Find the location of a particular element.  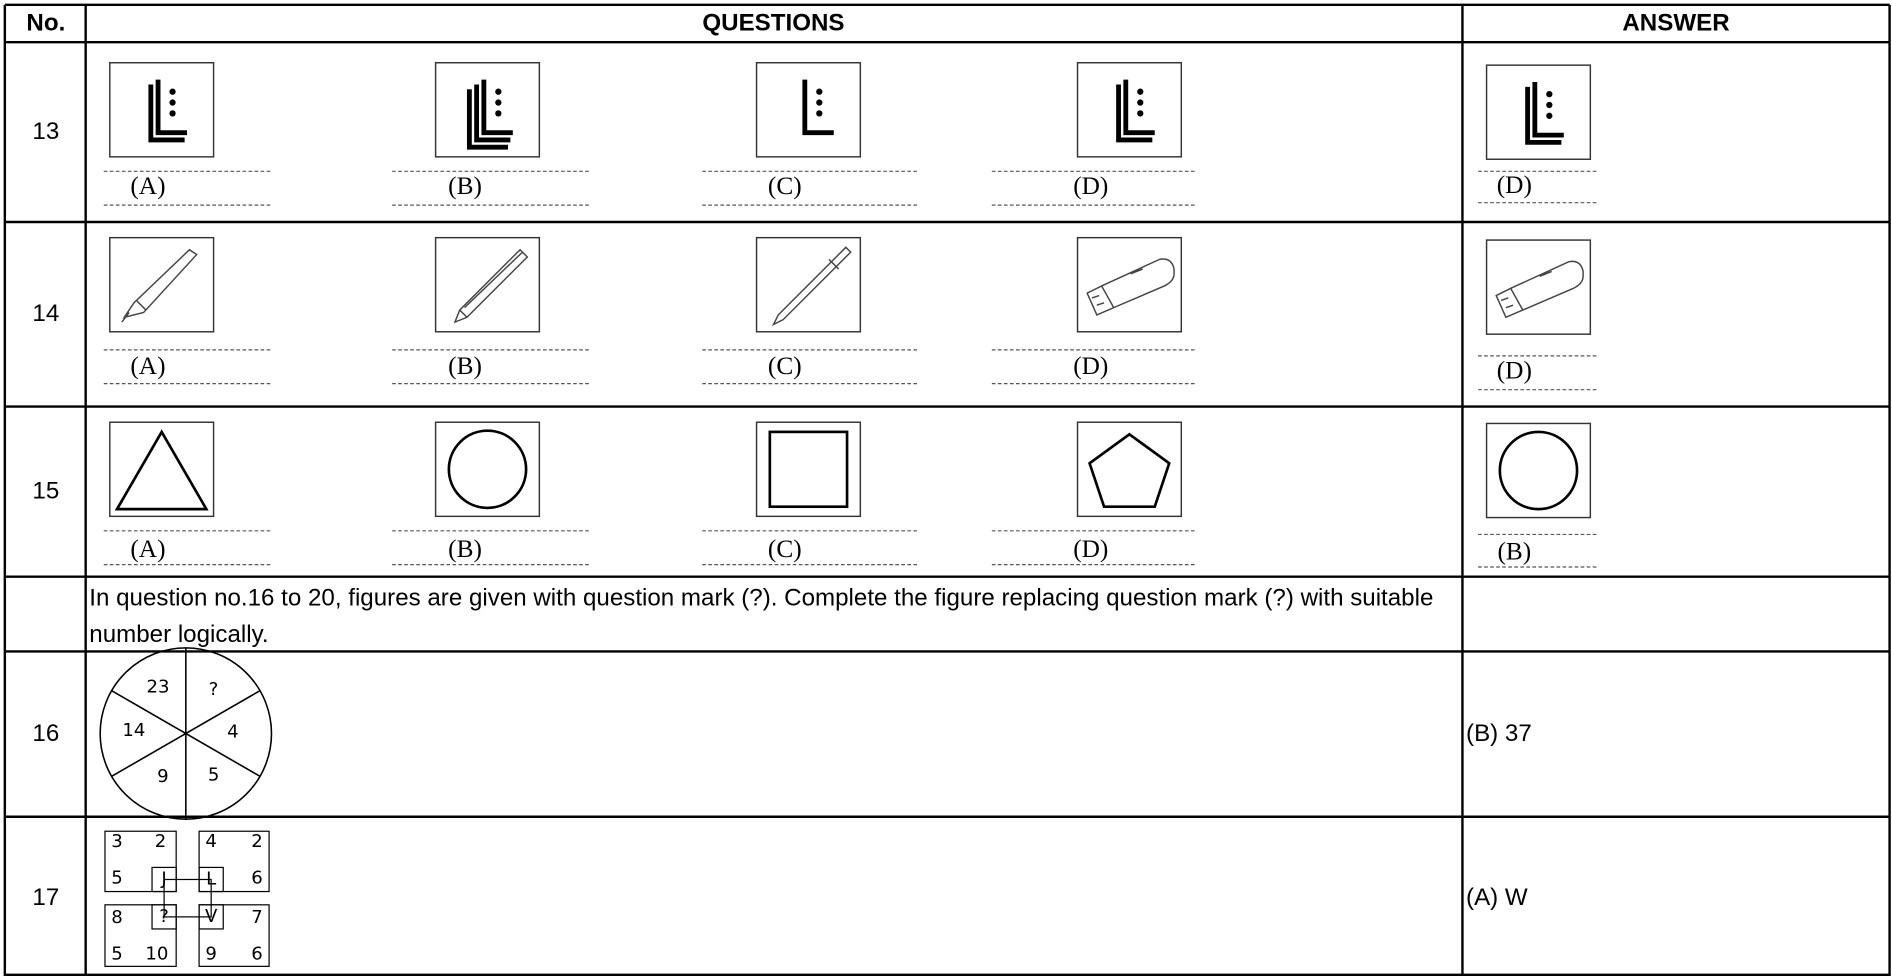

question-number: 17 is located at coordinates (45, 897).